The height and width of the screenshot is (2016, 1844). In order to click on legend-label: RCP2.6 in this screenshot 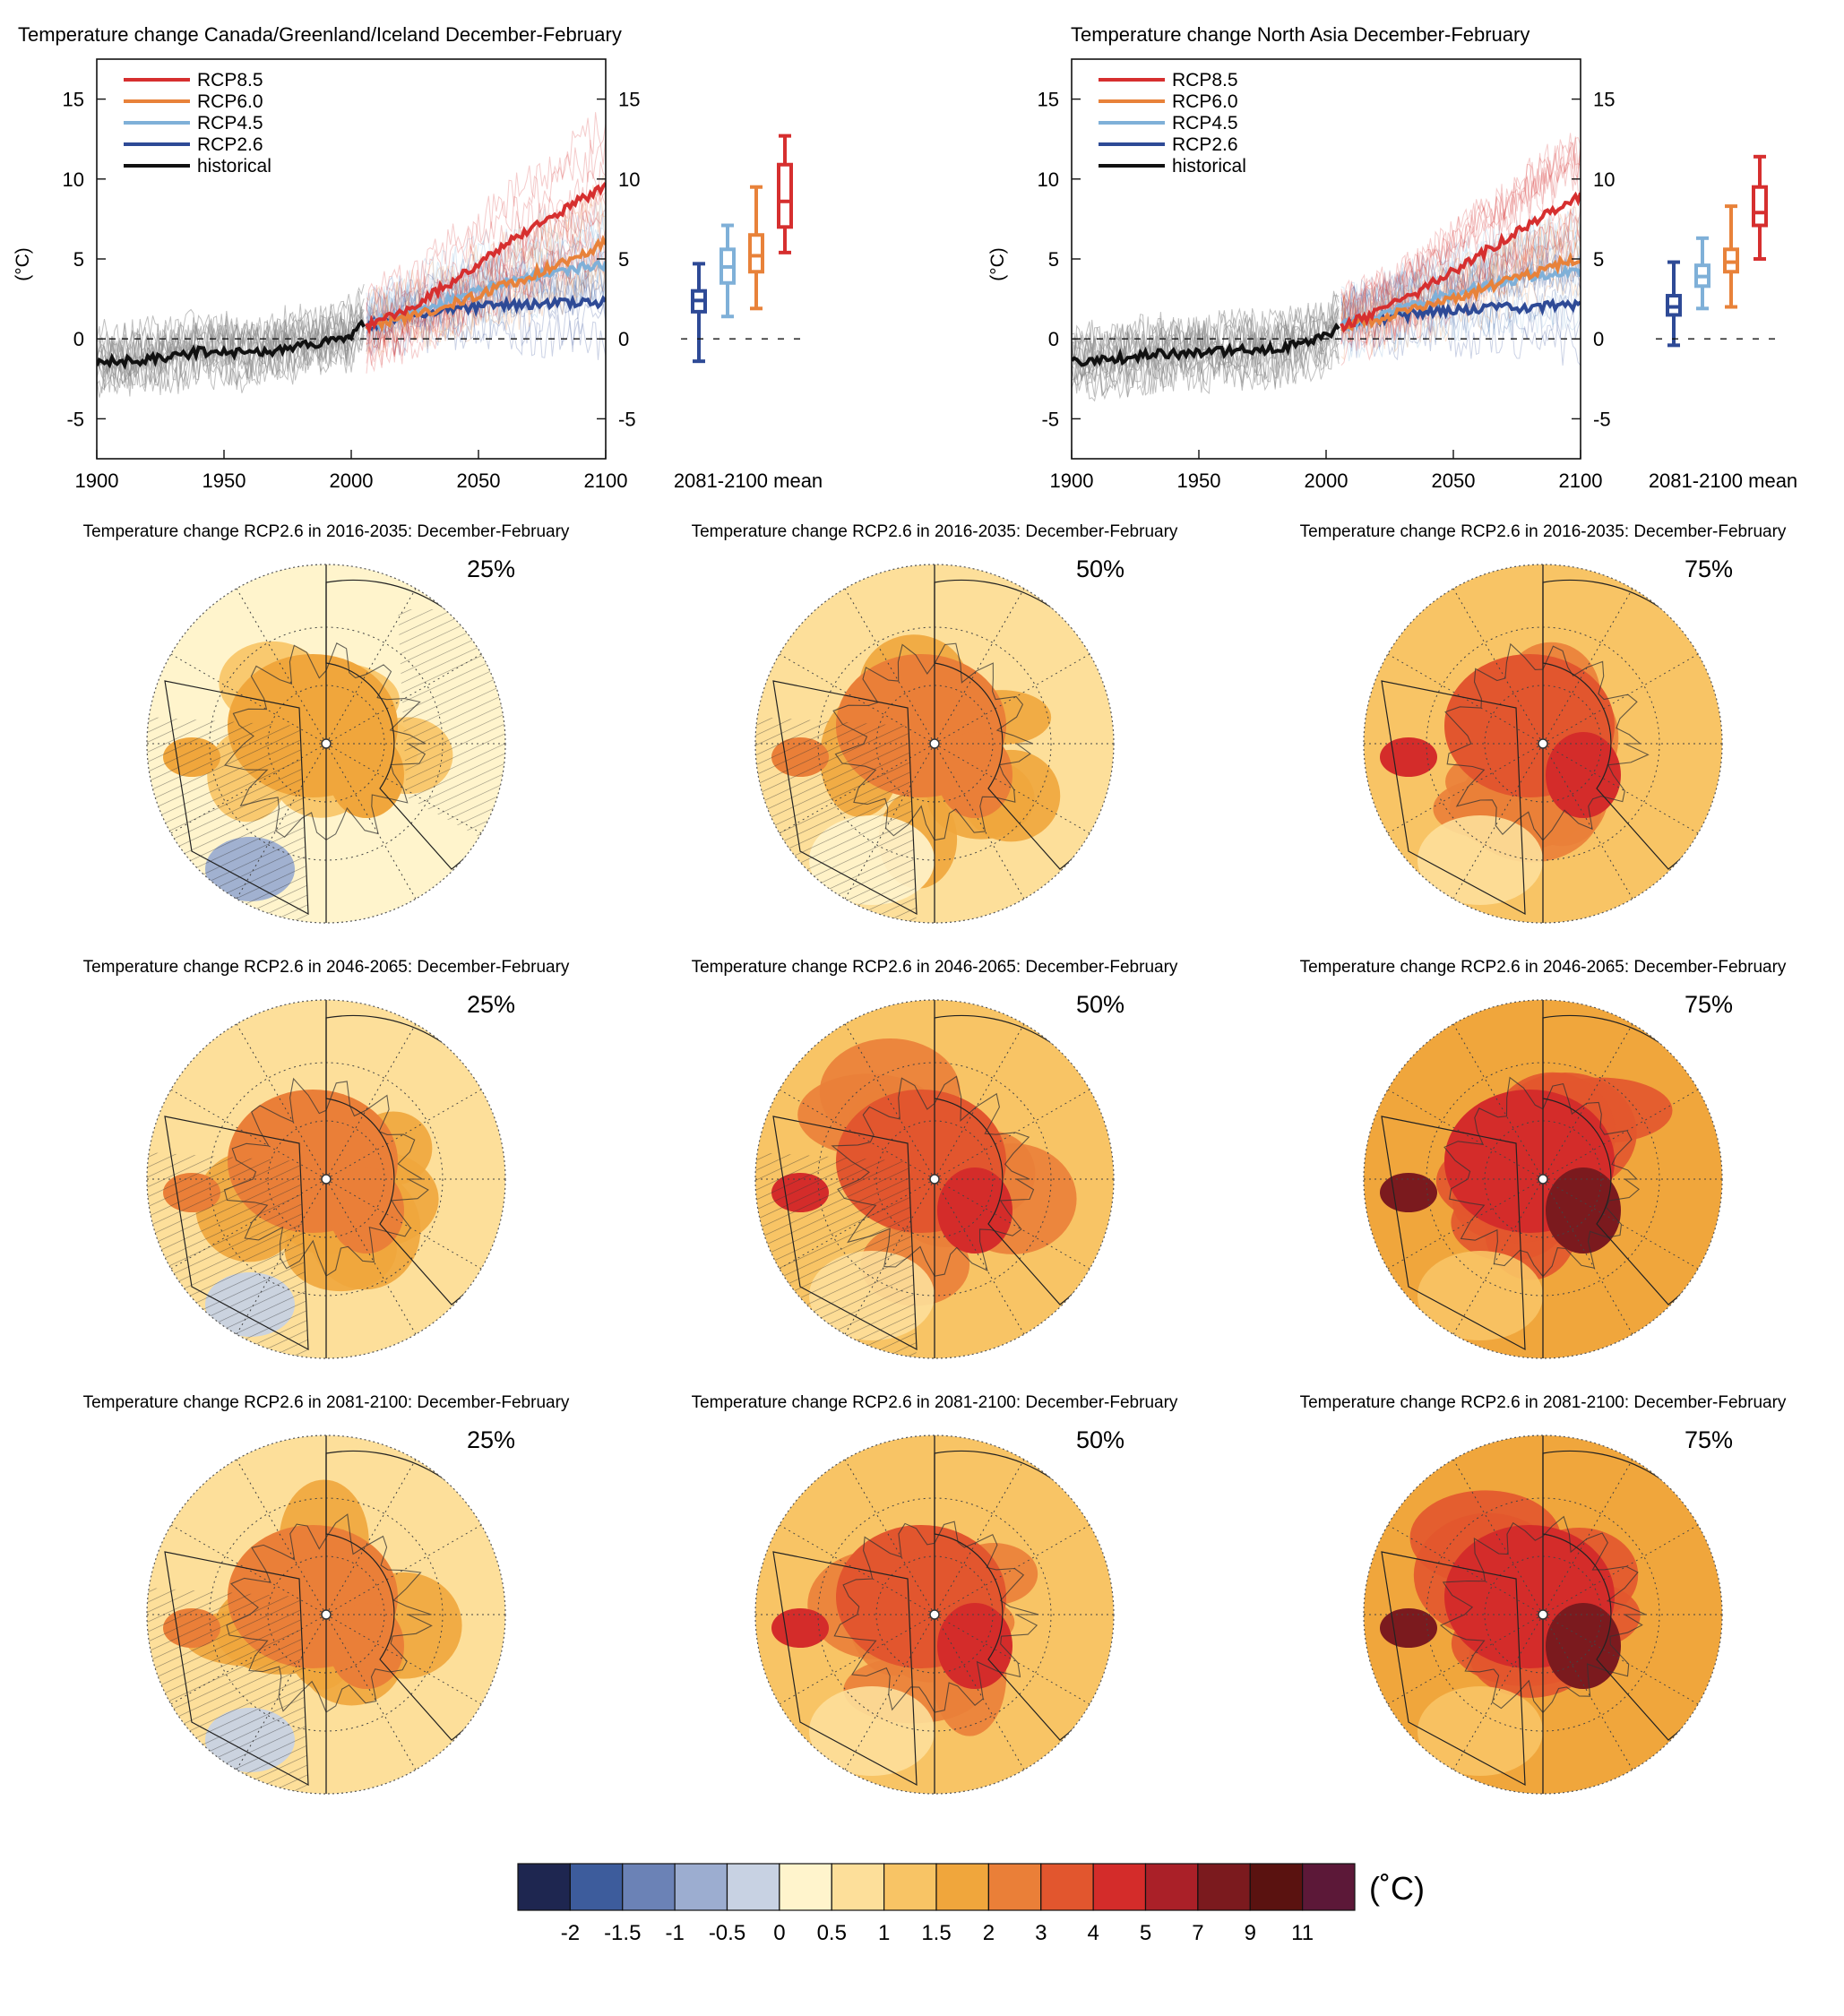, I will do `click(1205, 145)`.